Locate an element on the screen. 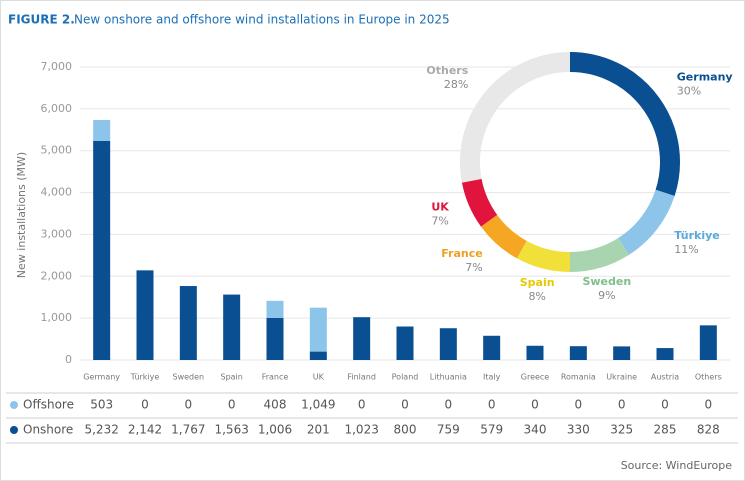 Image resolution: width=745 pixels, height=481 pixels. x-tick-label: Others is located at coordinates (708, 377).